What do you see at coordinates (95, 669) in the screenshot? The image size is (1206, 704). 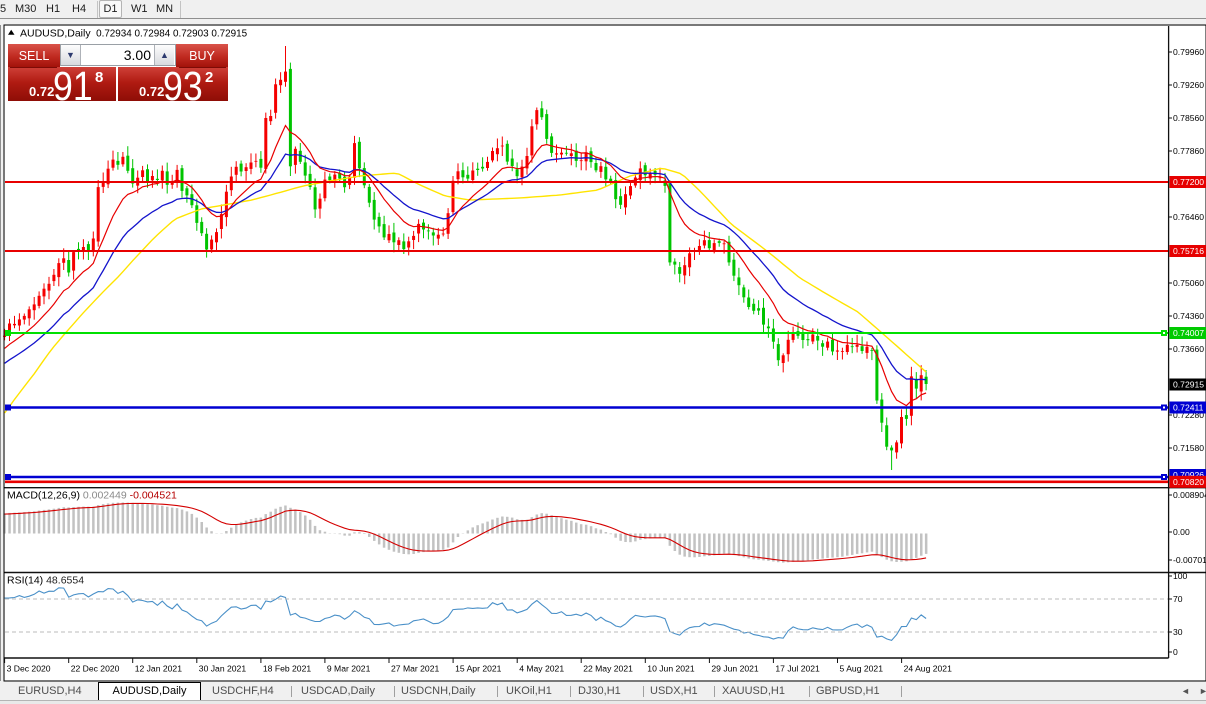 I see `svg-text: 22 Dec 2020` at bounding box center [95, 669].